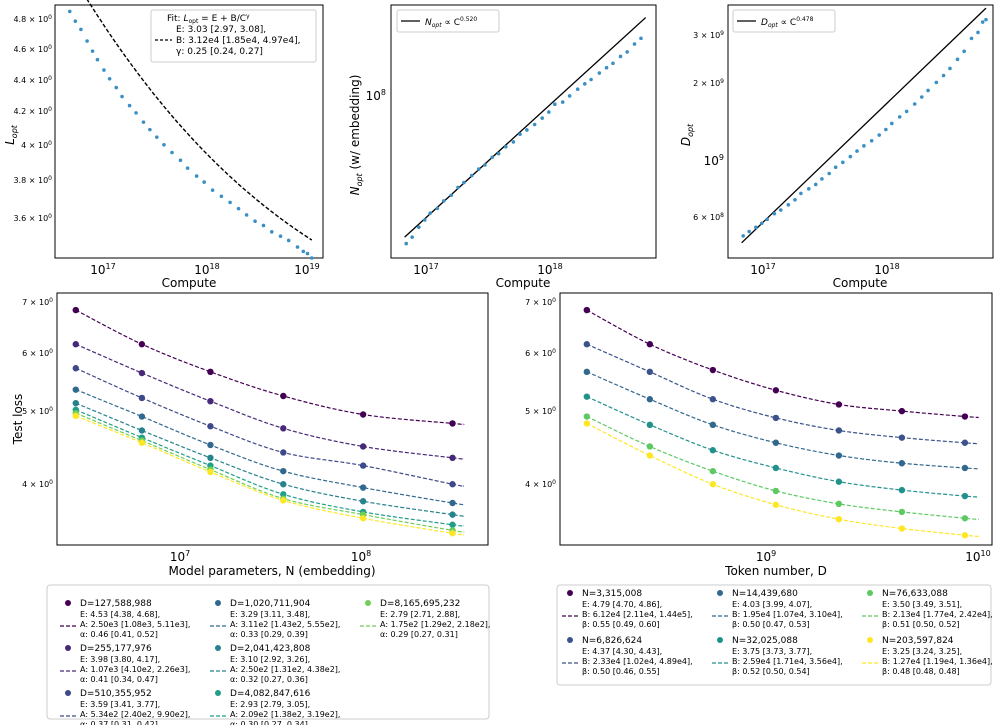  Describe the element at coordinates (772, 651) in the screenshot. I see `legend-line: E: 3.75 [3.73, 3.77],` at that location.